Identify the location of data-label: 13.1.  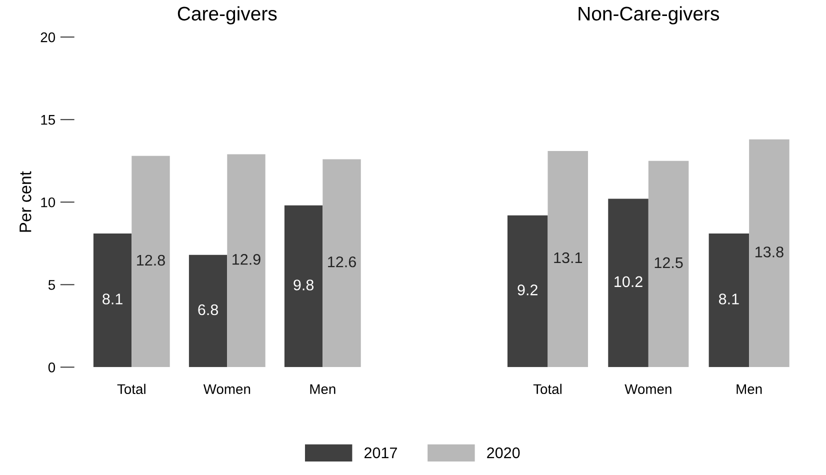
(568, 258).